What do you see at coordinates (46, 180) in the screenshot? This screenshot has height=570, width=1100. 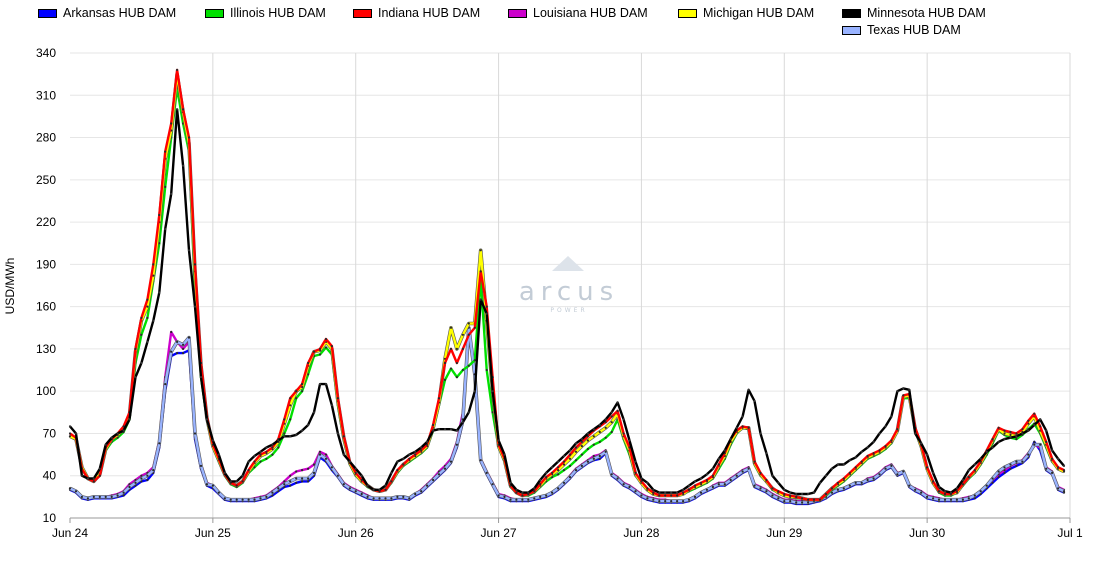 I see `y-tick-label: 250` at bounding box center [46, 180].